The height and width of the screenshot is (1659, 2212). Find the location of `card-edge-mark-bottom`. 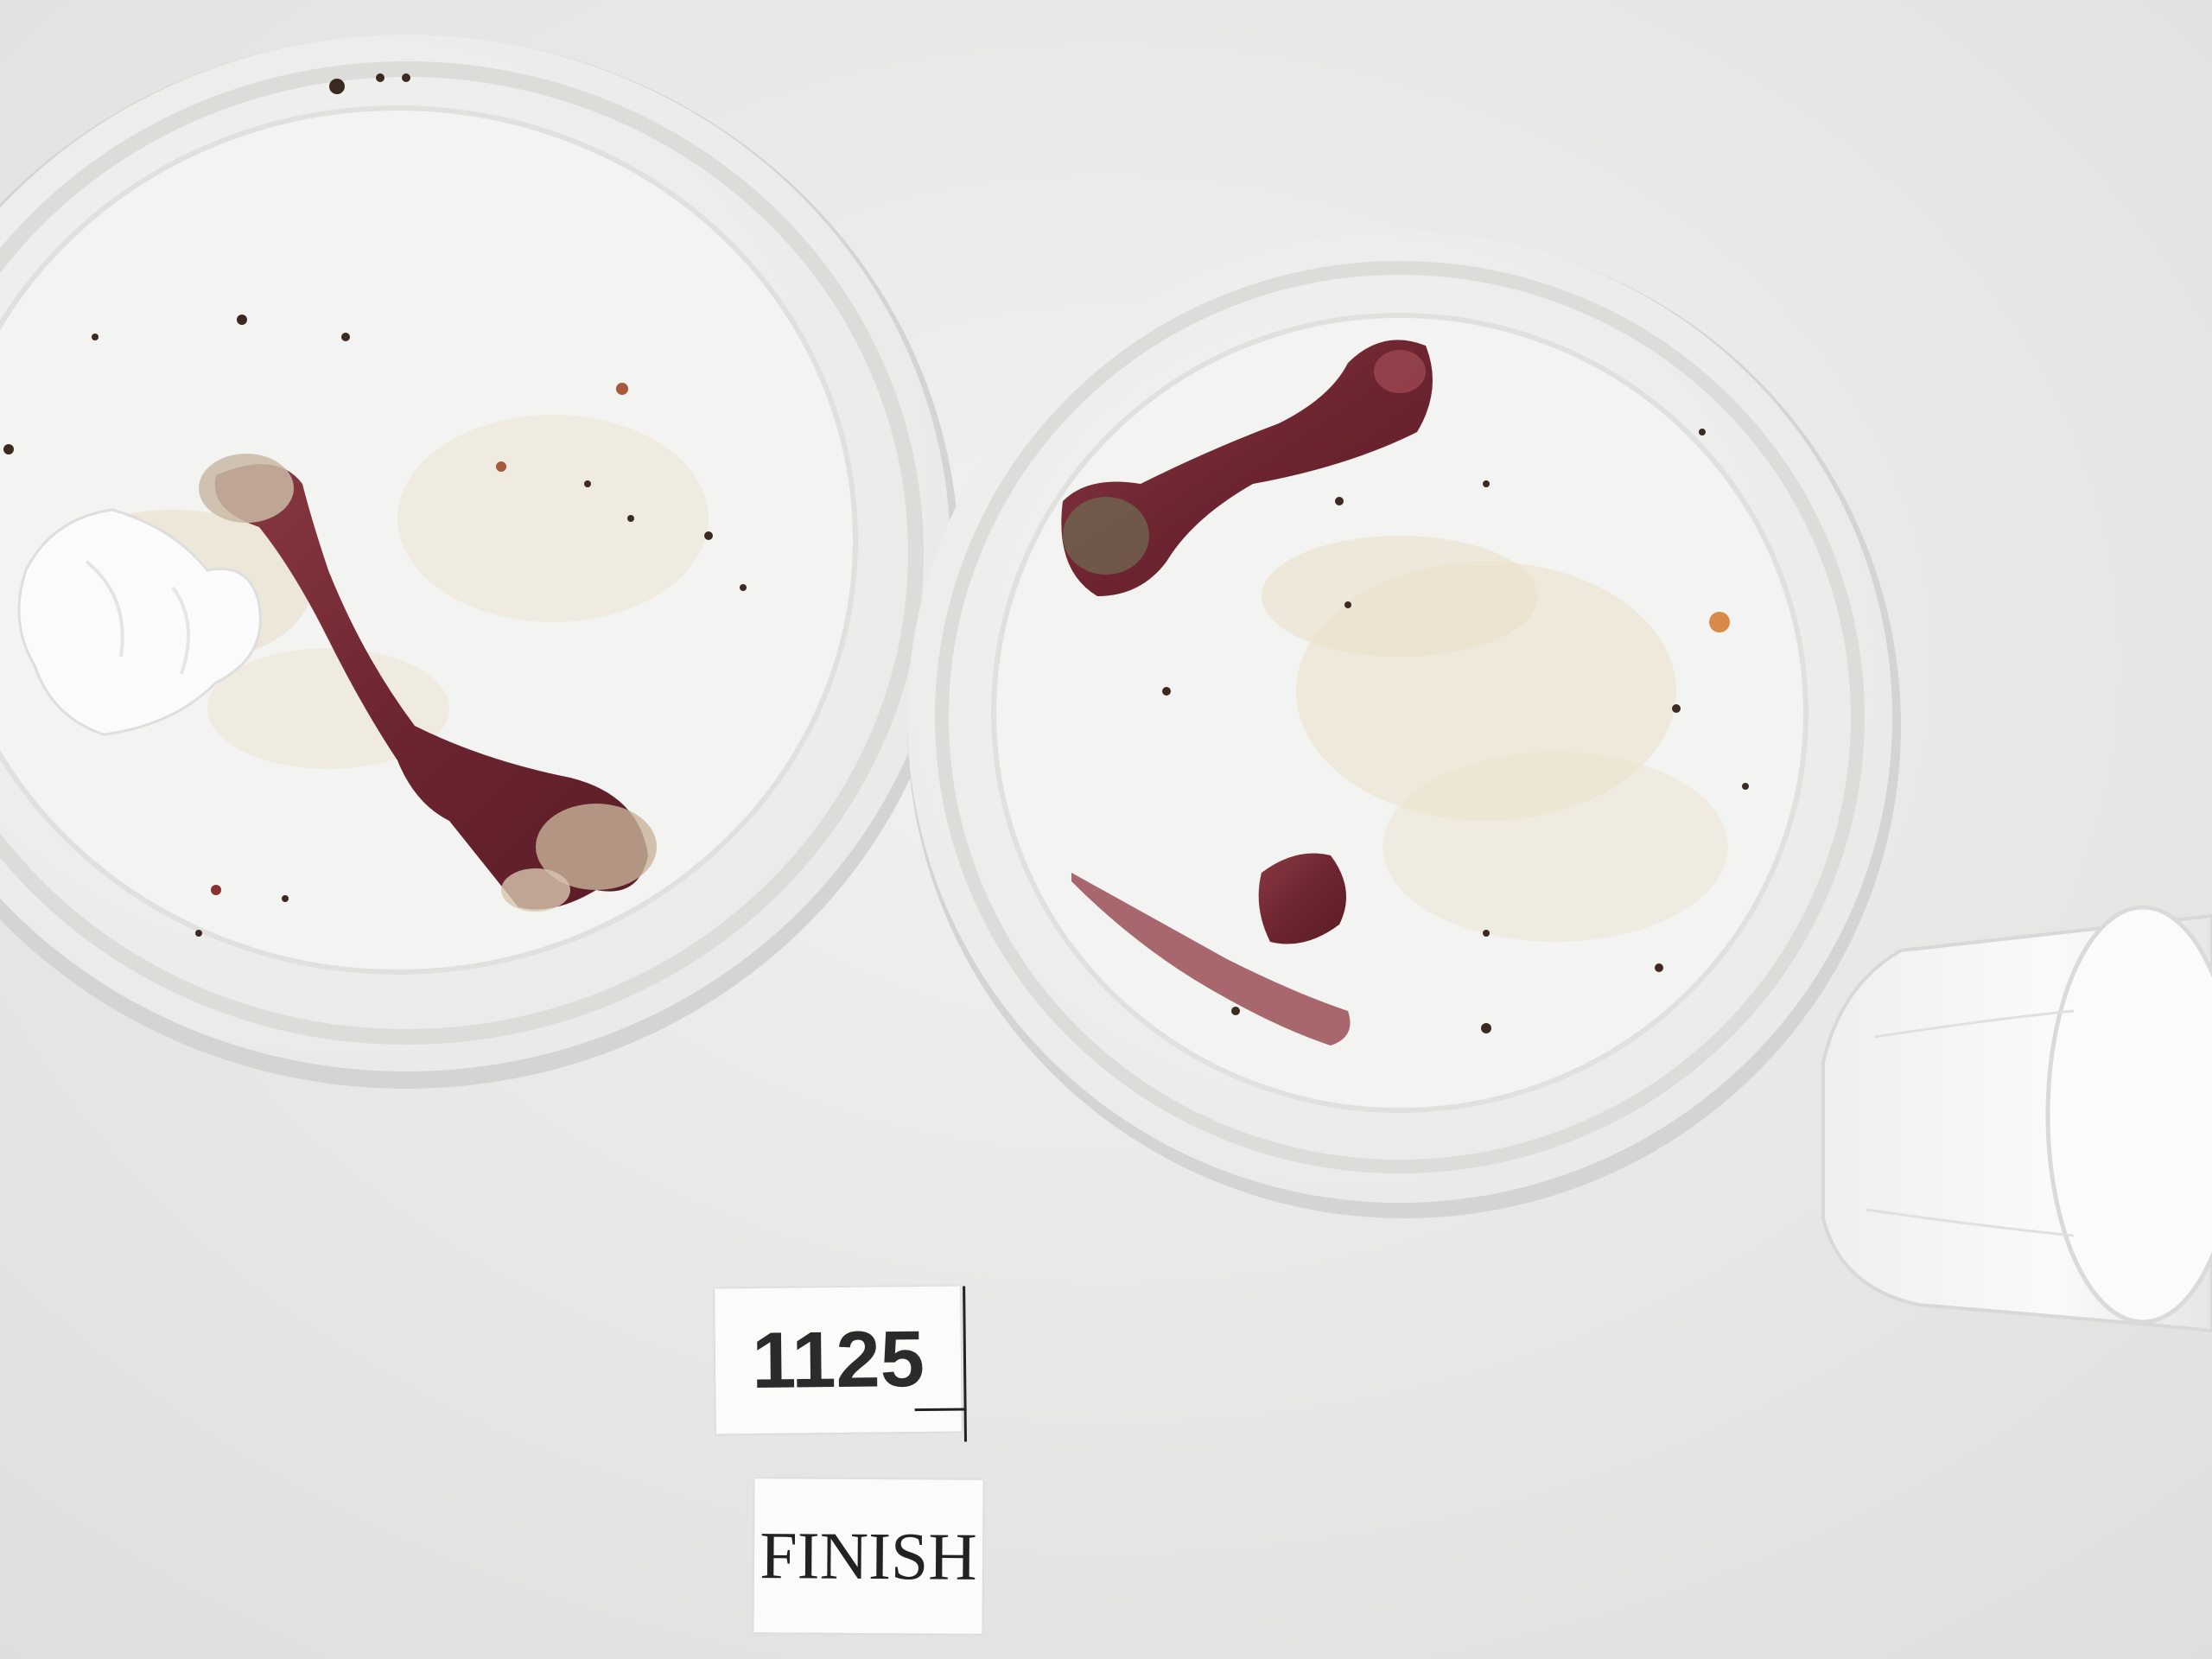

card-edge-mark-bottom is located at coordinates (940, 1410).